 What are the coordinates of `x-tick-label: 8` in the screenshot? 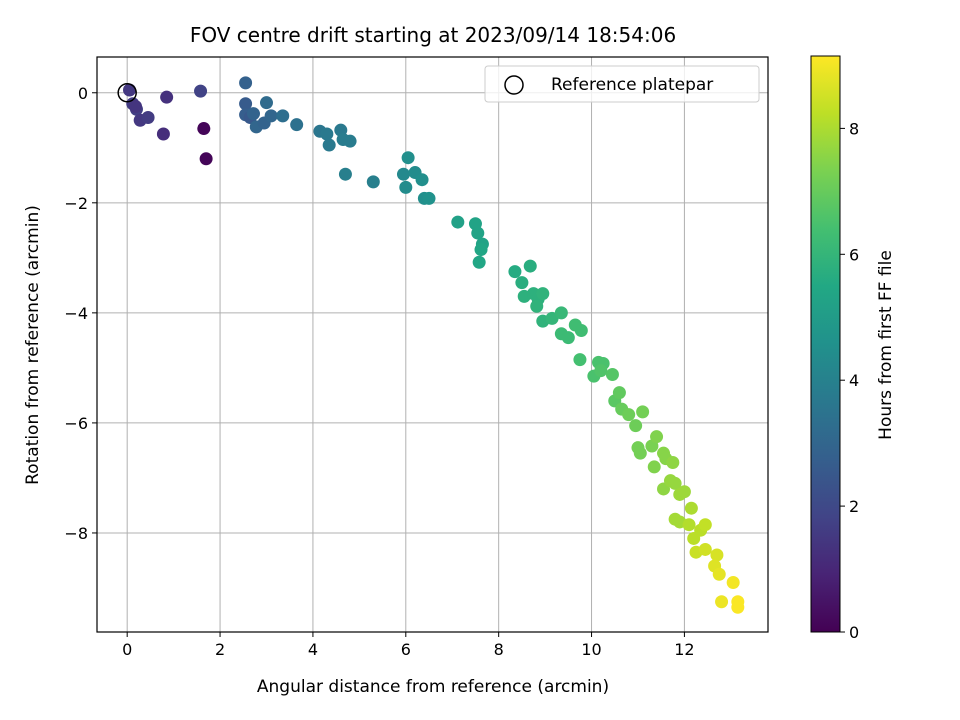 It's located at (499, 649).